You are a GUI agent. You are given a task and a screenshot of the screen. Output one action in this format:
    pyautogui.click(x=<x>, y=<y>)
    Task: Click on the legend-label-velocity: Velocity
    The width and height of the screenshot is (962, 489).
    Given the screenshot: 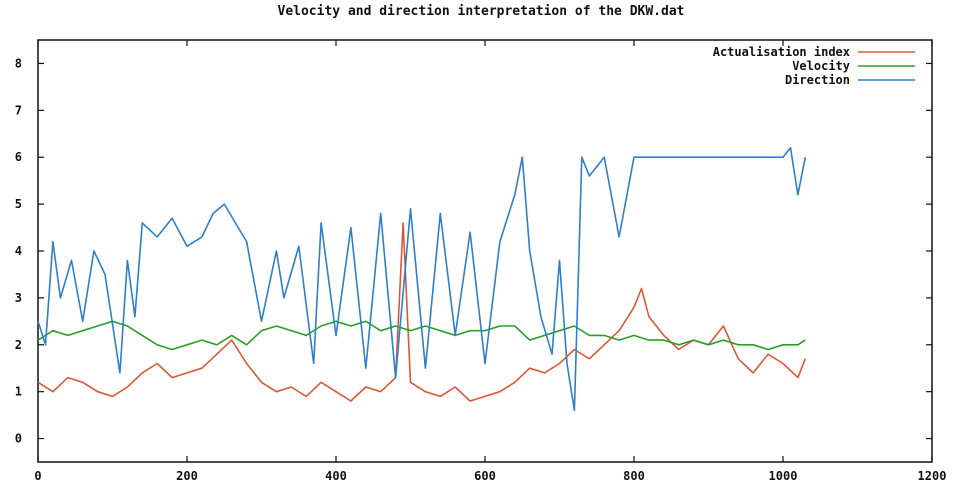 What is the action you would take?
    pyautogui.click(x=821, y=66)
    